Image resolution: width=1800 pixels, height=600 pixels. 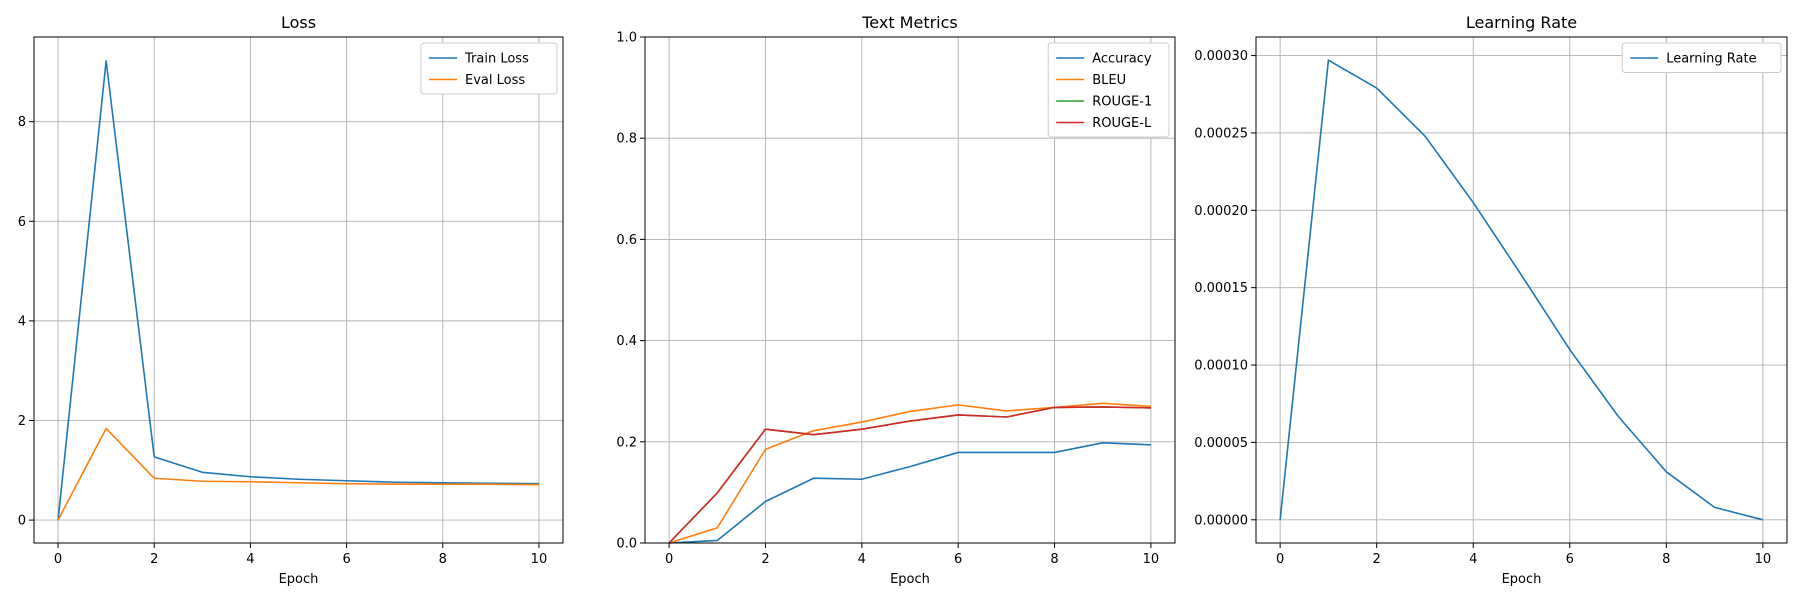 What do you see at coordinates (1109, 80) in the screenshot?
I see `legend-label: BLEU` at bounding box center [1109, 80].